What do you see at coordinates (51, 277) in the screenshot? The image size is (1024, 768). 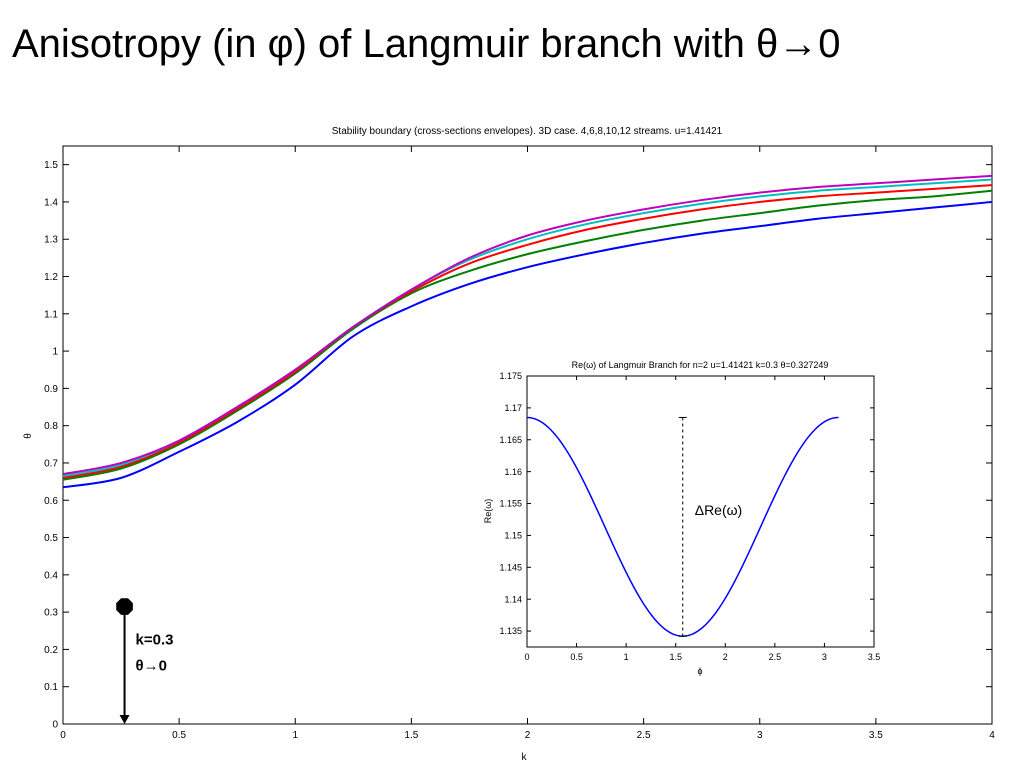 I see `main-ytick-label: 1.2` at bounding box center [51, 277].